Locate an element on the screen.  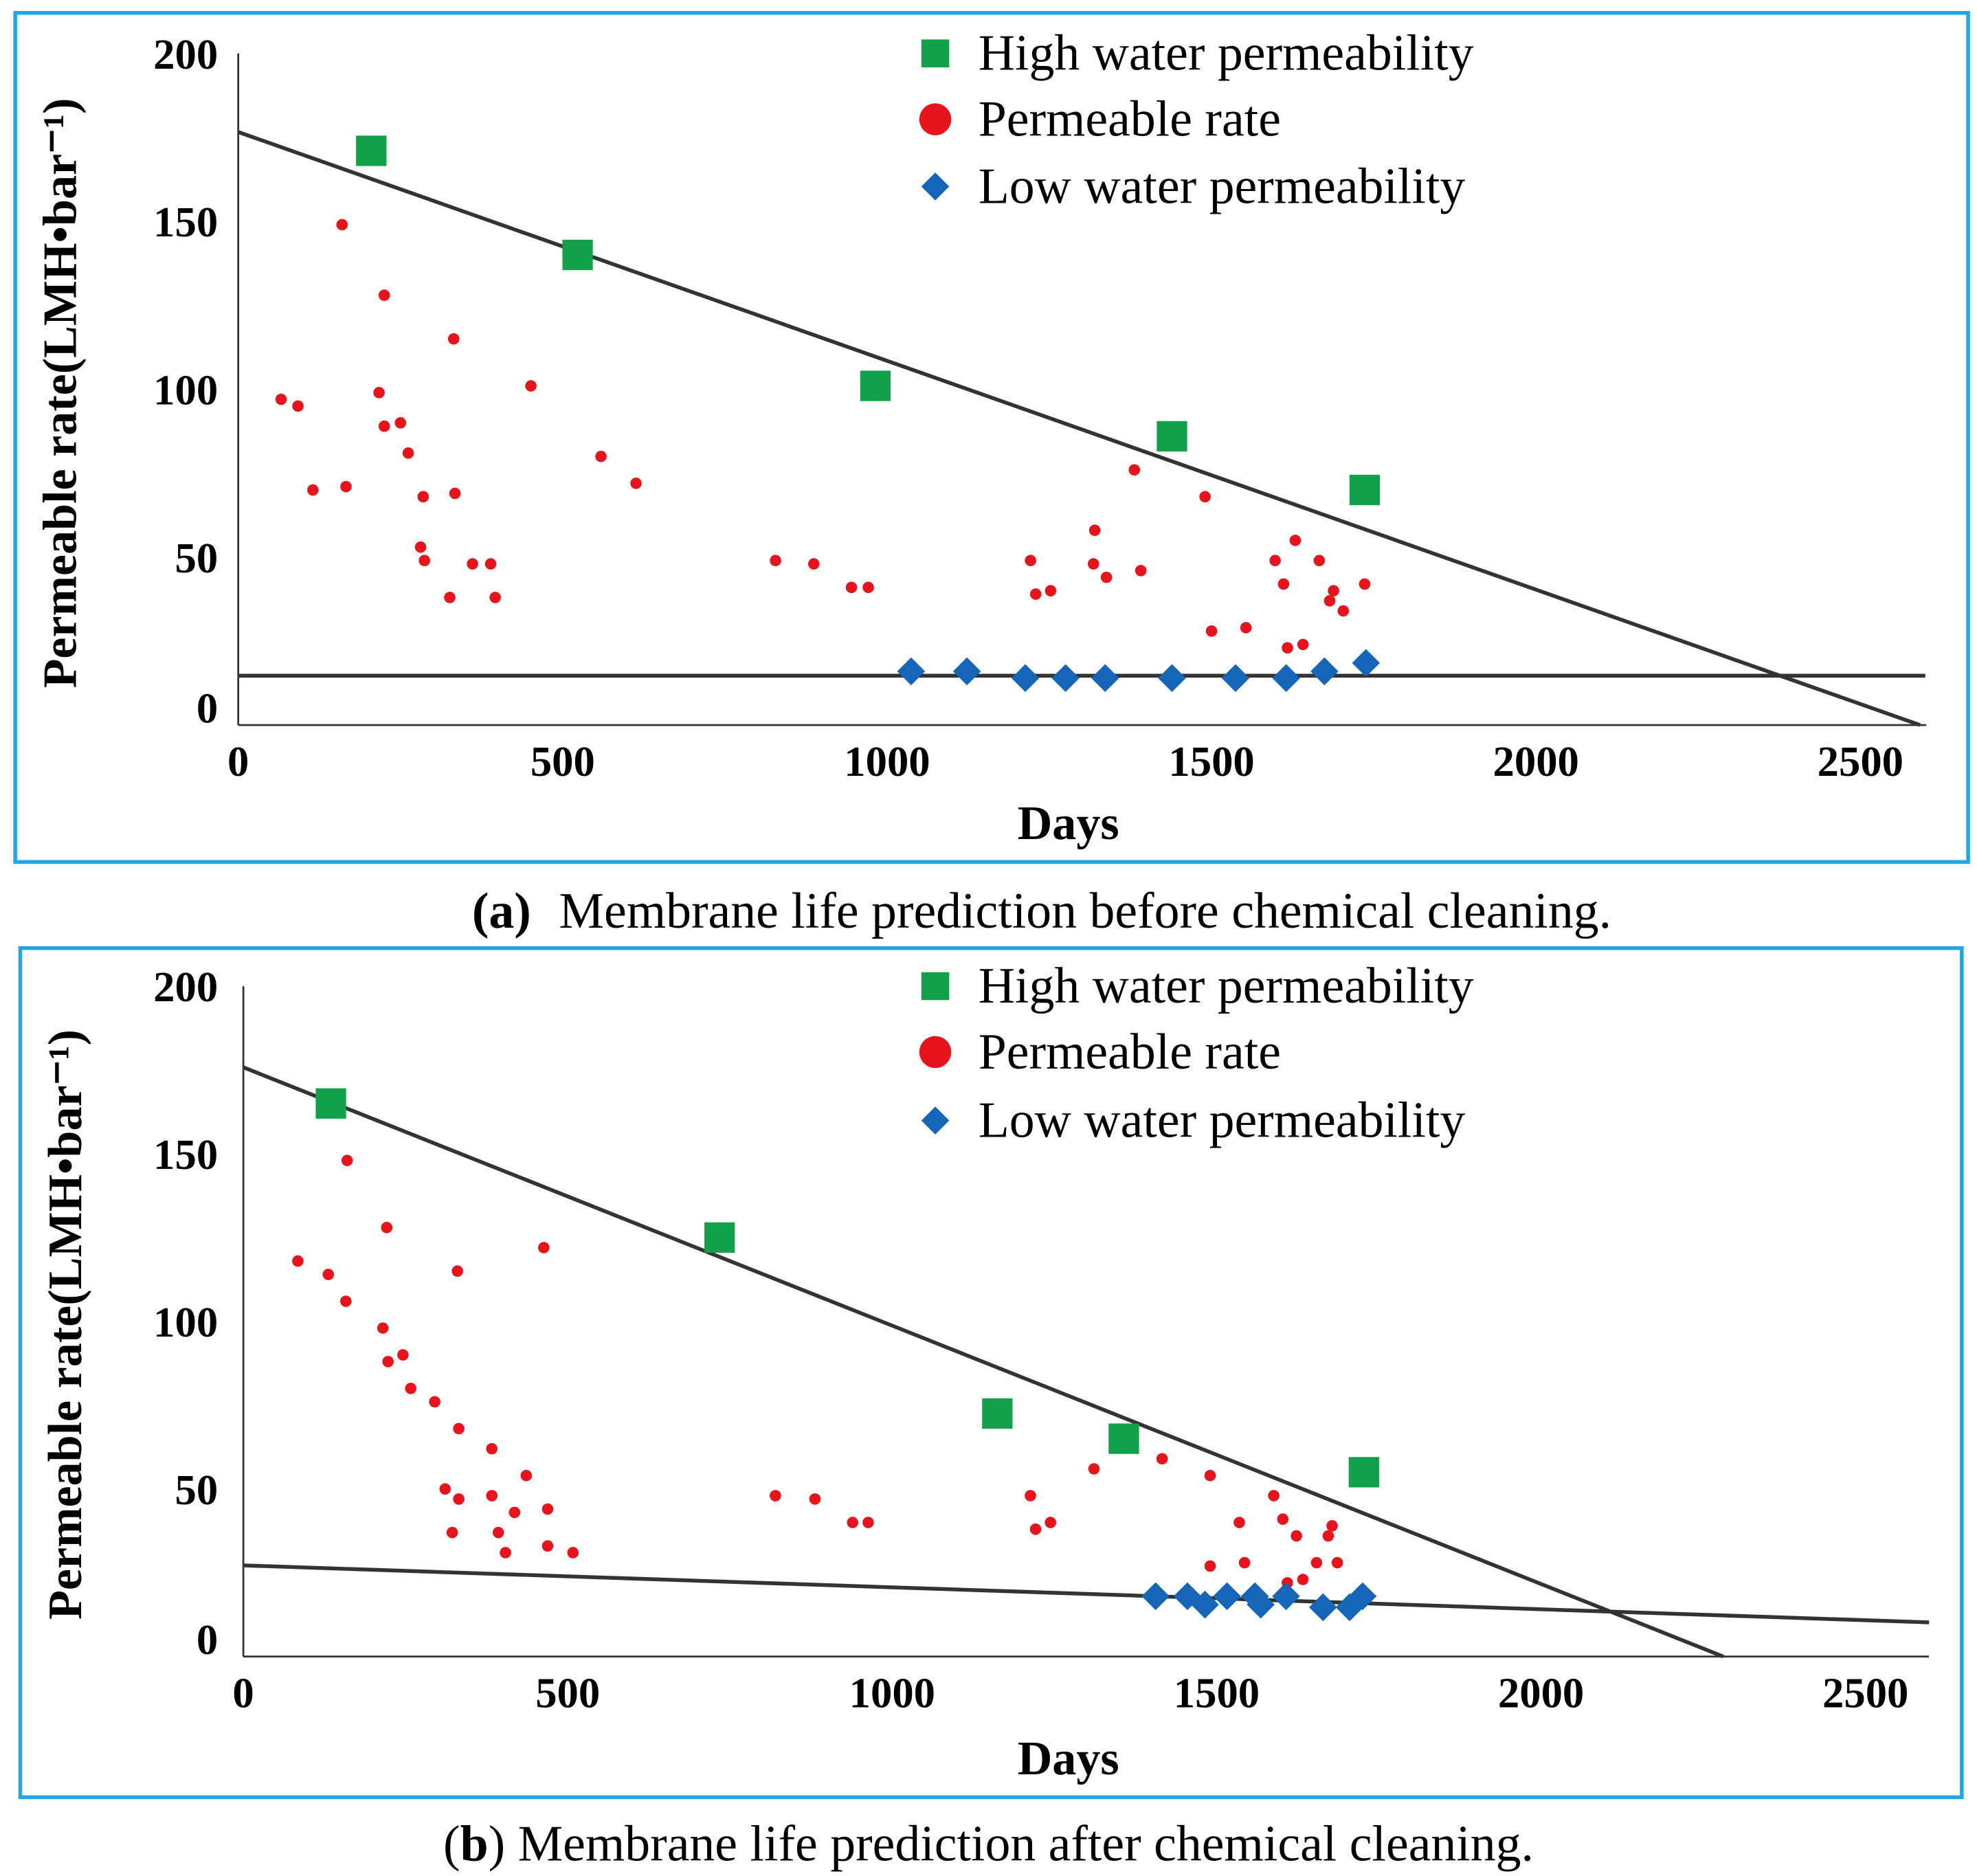
legend-square-icon is located at coordinates (935, 986).